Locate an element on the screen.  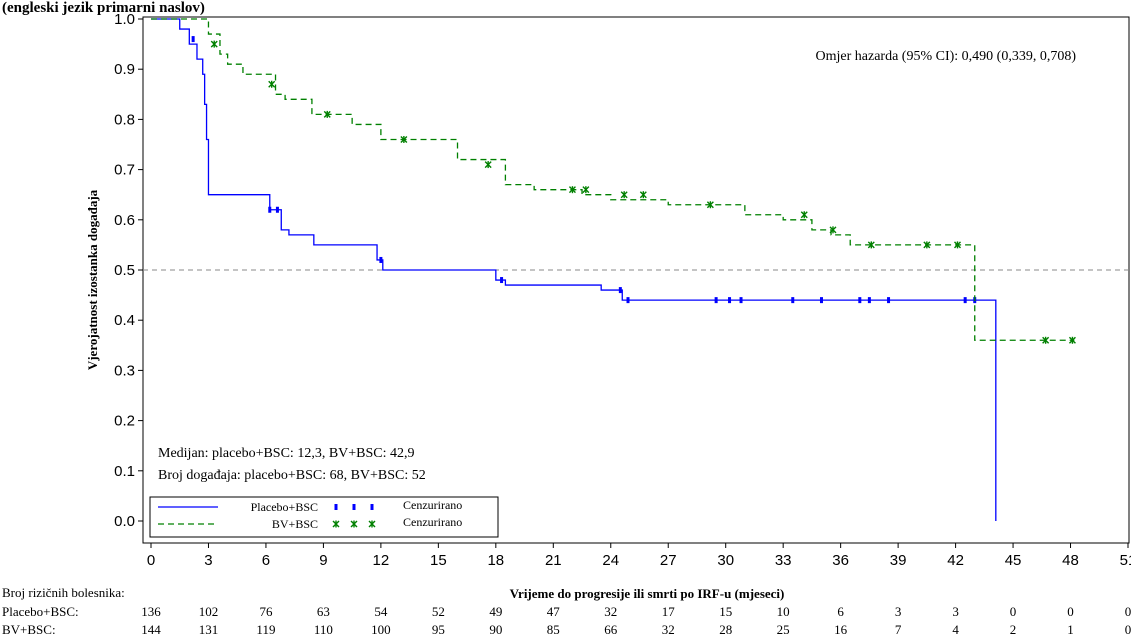
risk-value: 49 is located at coordinates (495, 611).